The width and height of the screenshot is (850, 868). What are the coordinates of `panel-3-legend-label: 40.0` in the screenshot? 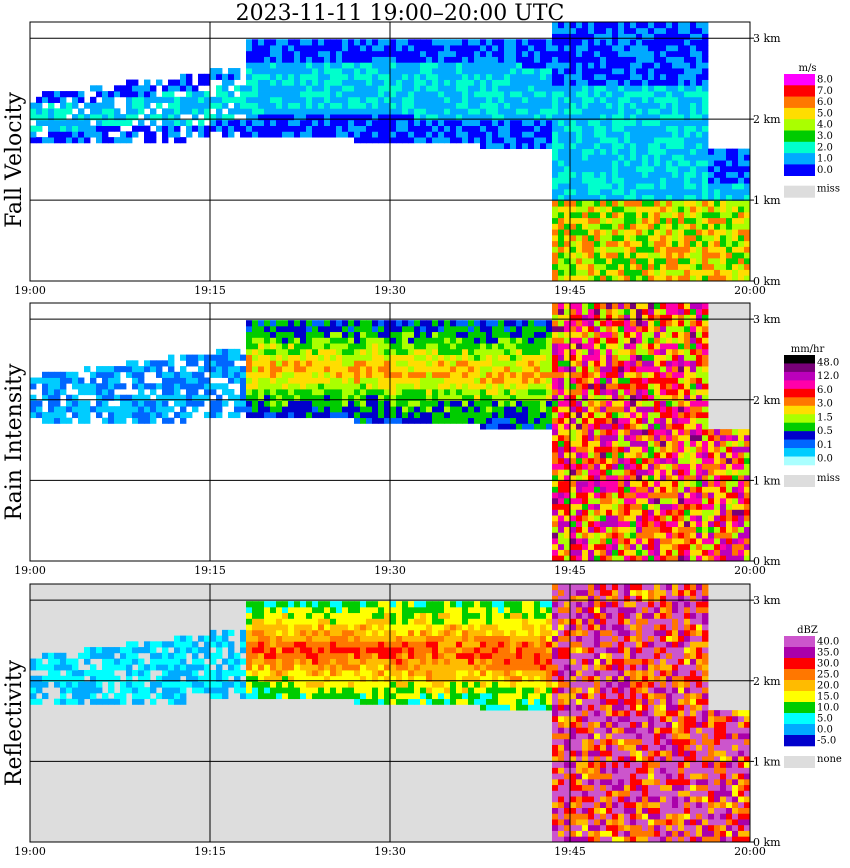 It's located at (828, 641).